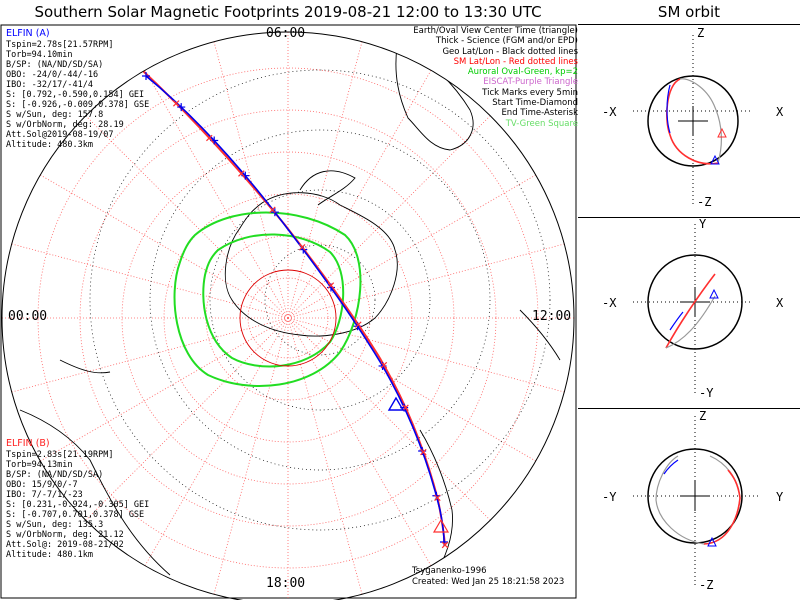 Image resolution: width=800 pixels, height=604 pixels. What do you see at coordinates (55, 115) in the screenshot?
I see `elfin-a-info-line: S w/Sun, deg: 157.8` at bounding box center [55, 115].